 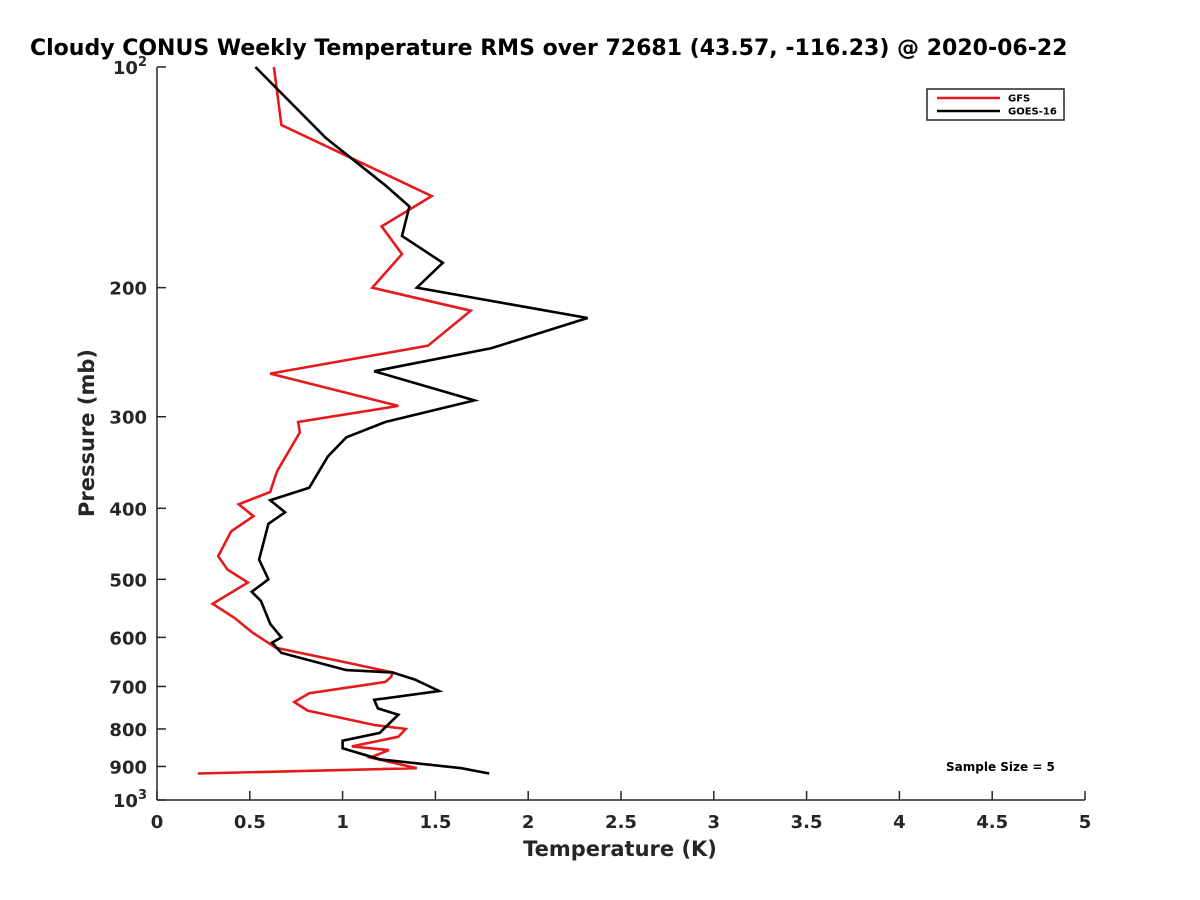 What do you see at coordinates (128, 289) in the screenshot?
I see `y-tick-label: 200` at bounding box center [128, 289].